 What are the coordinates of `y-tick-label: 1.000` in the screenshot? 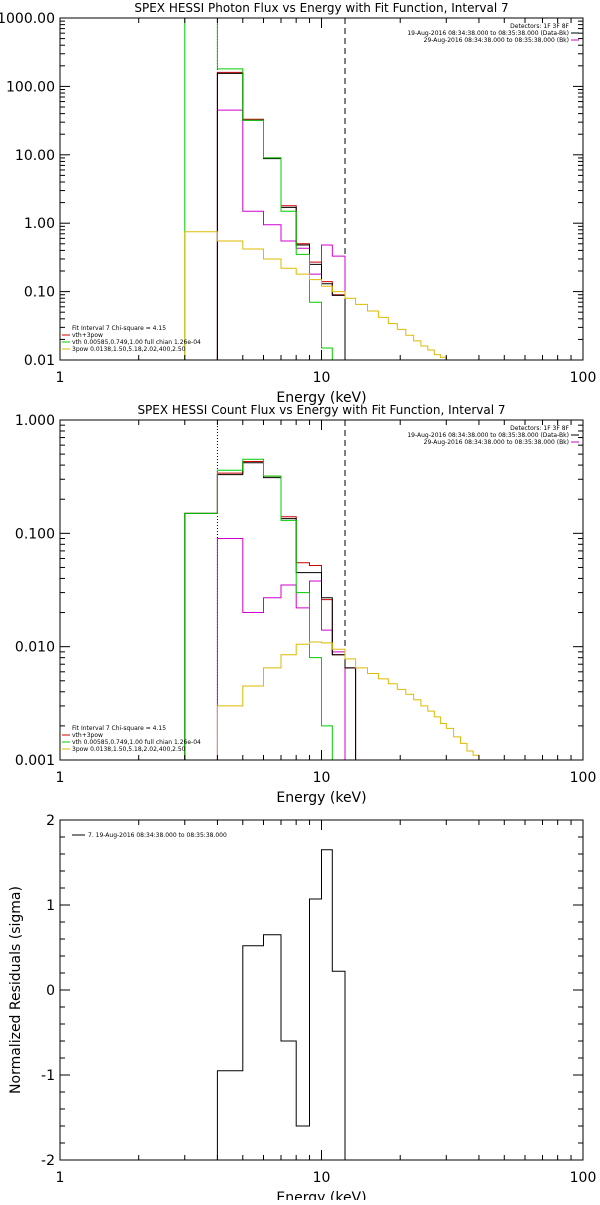 It's located at (35, 421).